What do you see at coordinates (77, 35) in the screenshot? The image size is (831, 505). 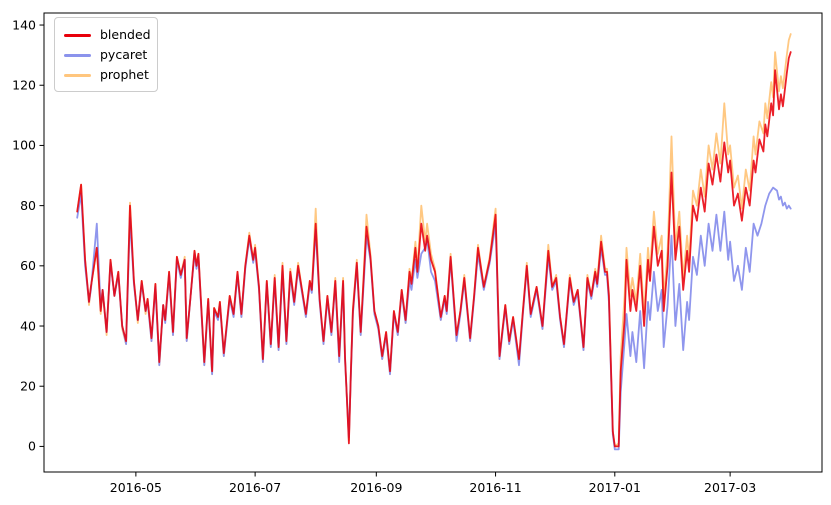 I see `blended-line-swatch` at bounding box center [77, 35].